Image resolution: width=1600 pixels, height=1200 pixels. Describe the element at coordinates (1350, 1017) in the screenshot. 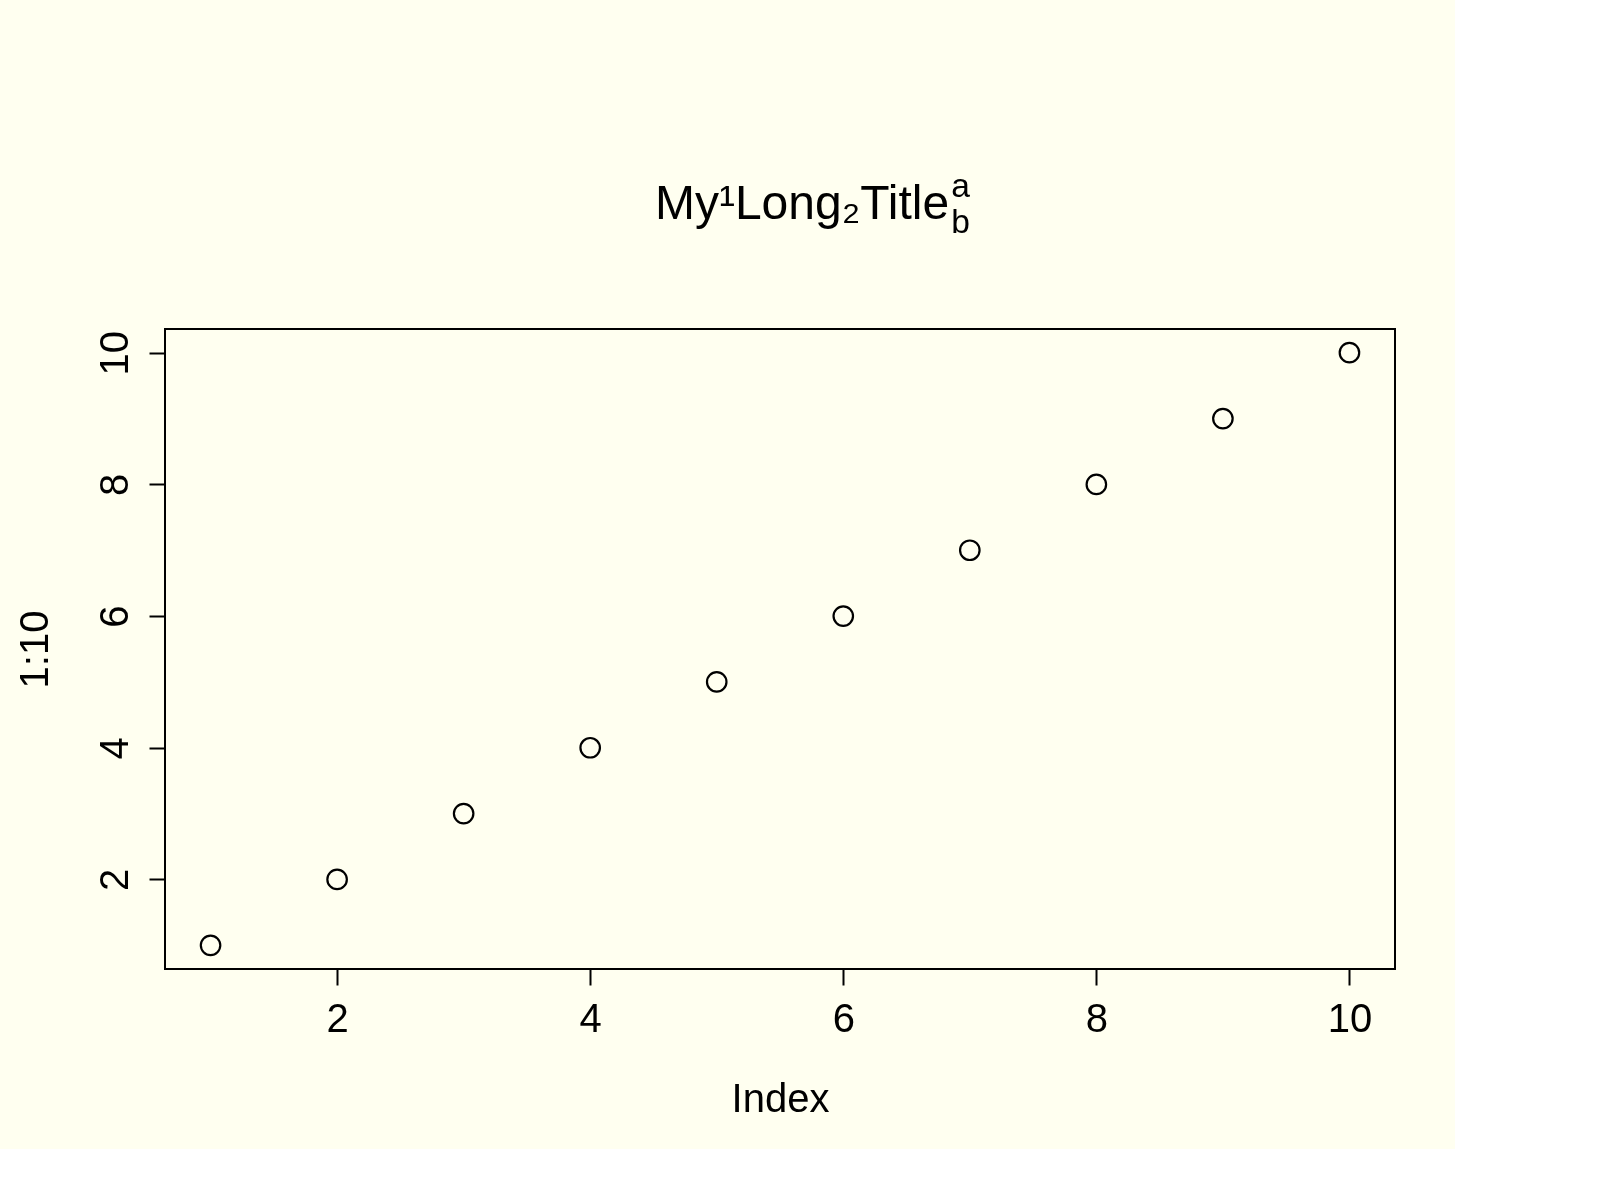

I see `x-tick-label: 10` at that location.